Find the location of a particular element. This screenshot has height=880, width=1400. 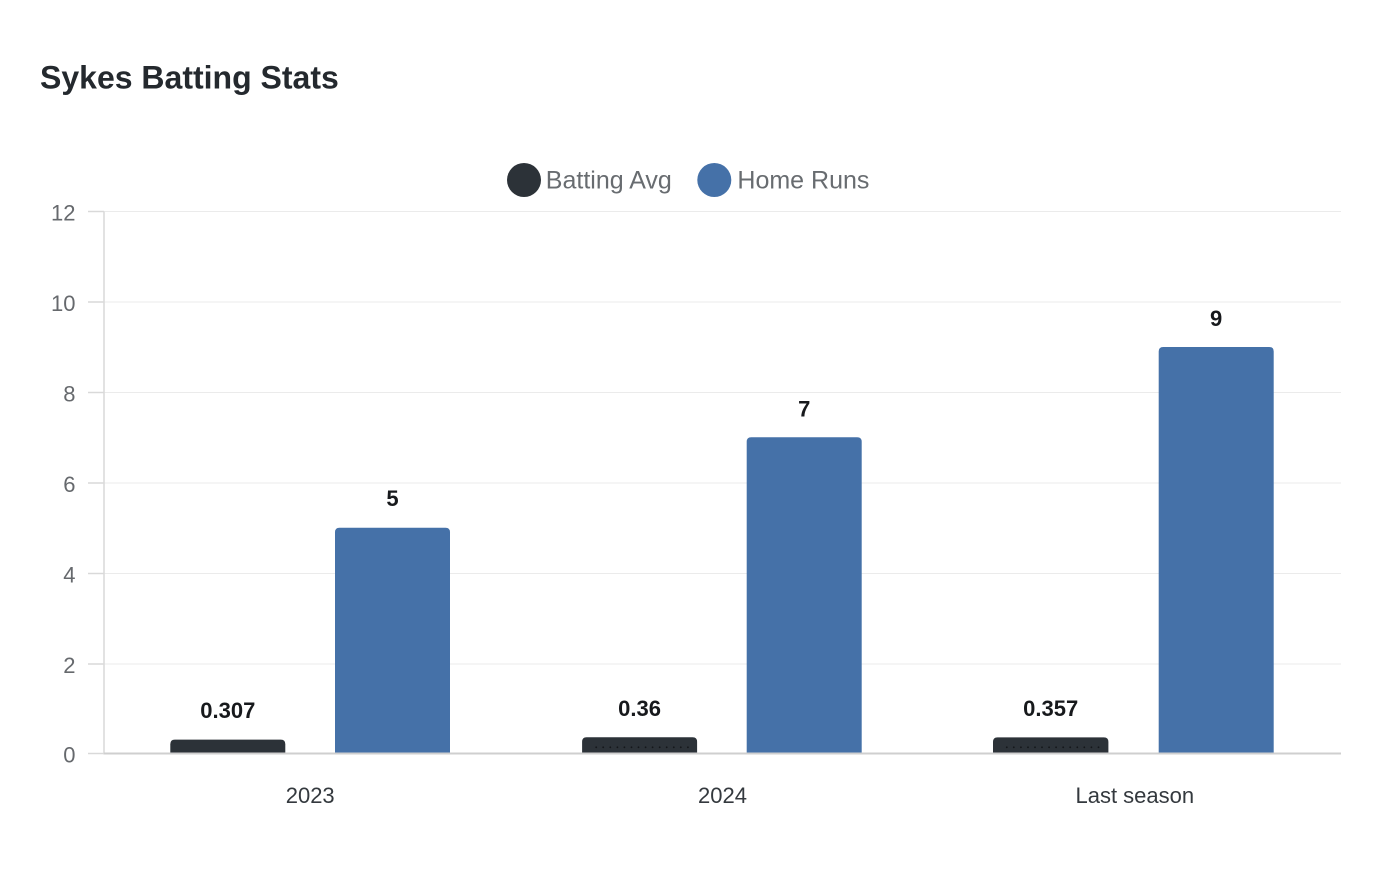

svg-text: 8 is located at coordinates (69, 393).